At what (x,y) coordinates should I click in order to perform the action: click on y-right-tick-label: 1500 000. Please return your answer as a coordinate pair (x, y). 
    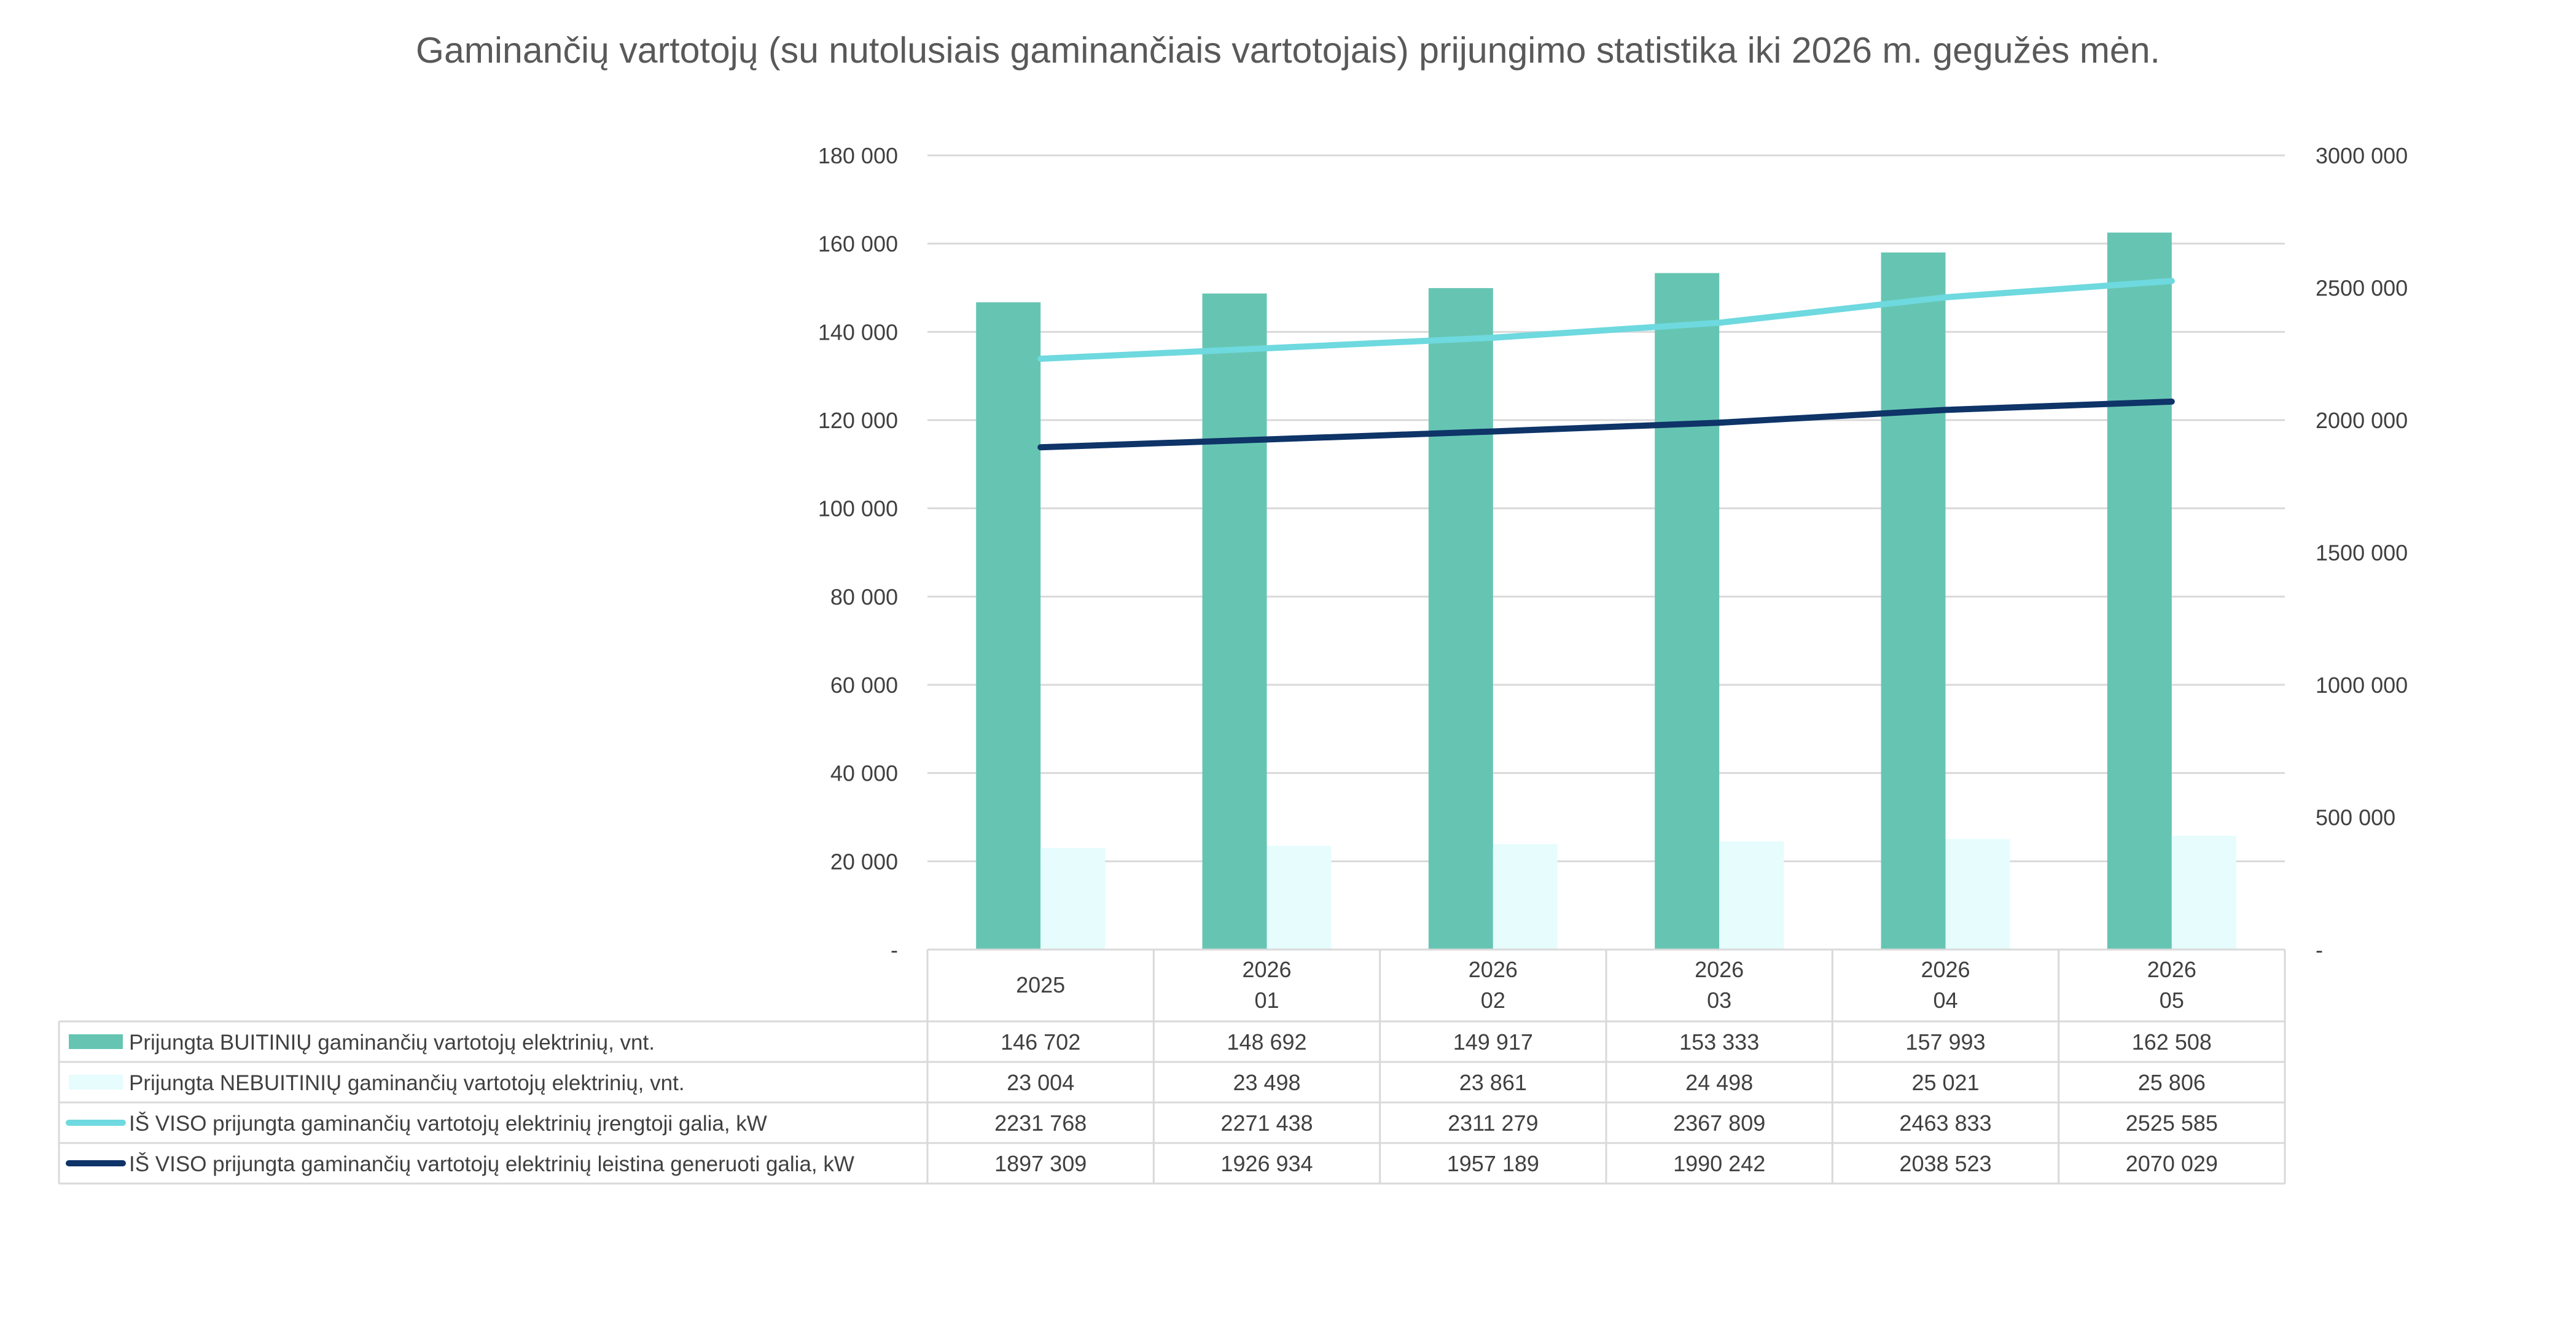
    Looking at the image, I should click on (2362, 553).